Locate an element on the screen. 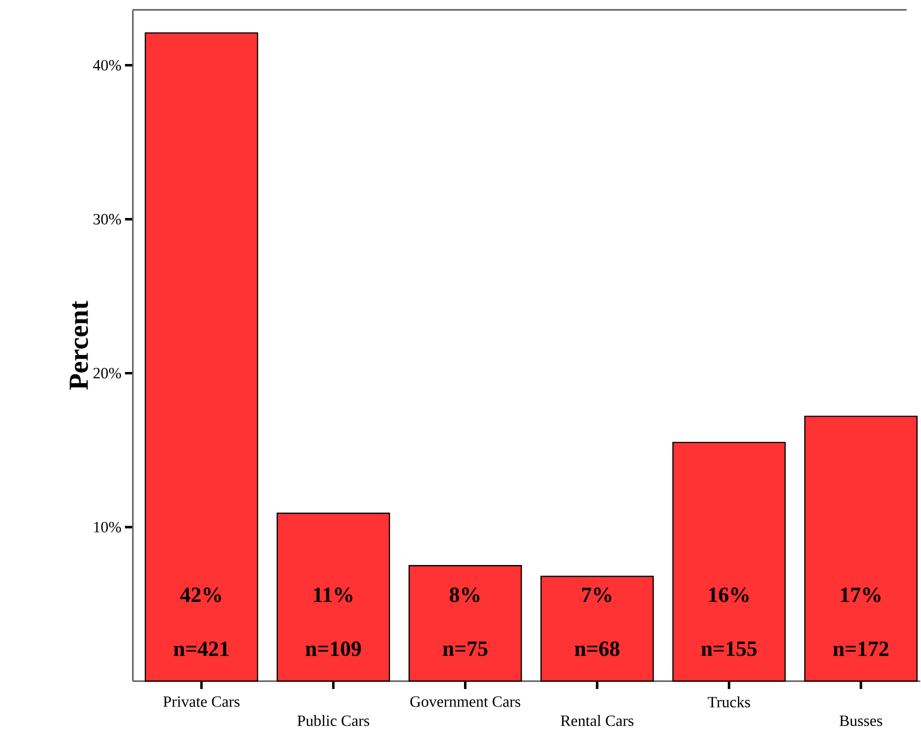 The height and width of the screenshot is (755, 921). annotation: n=155 is located at coordinates (729, 649).